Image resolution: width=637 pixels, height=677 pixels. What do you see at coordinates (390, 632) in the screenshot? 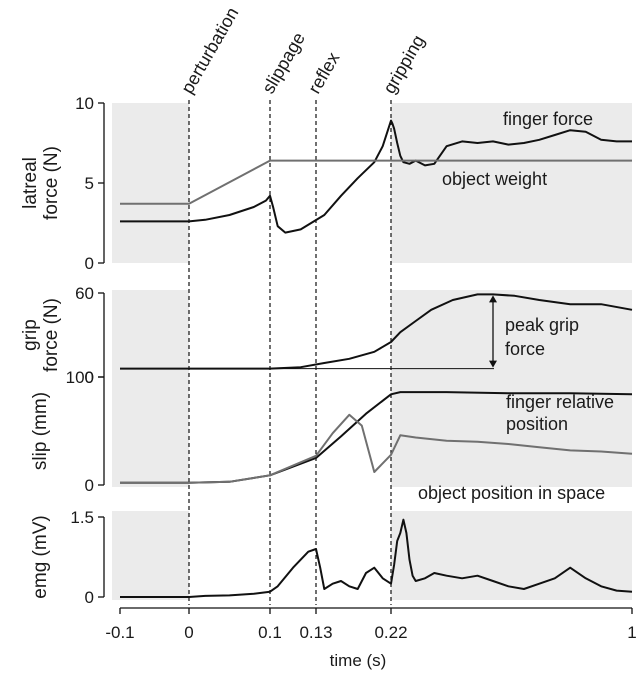
I see `x-tick-label-4: 0.22` at bounding box center [390, 632].